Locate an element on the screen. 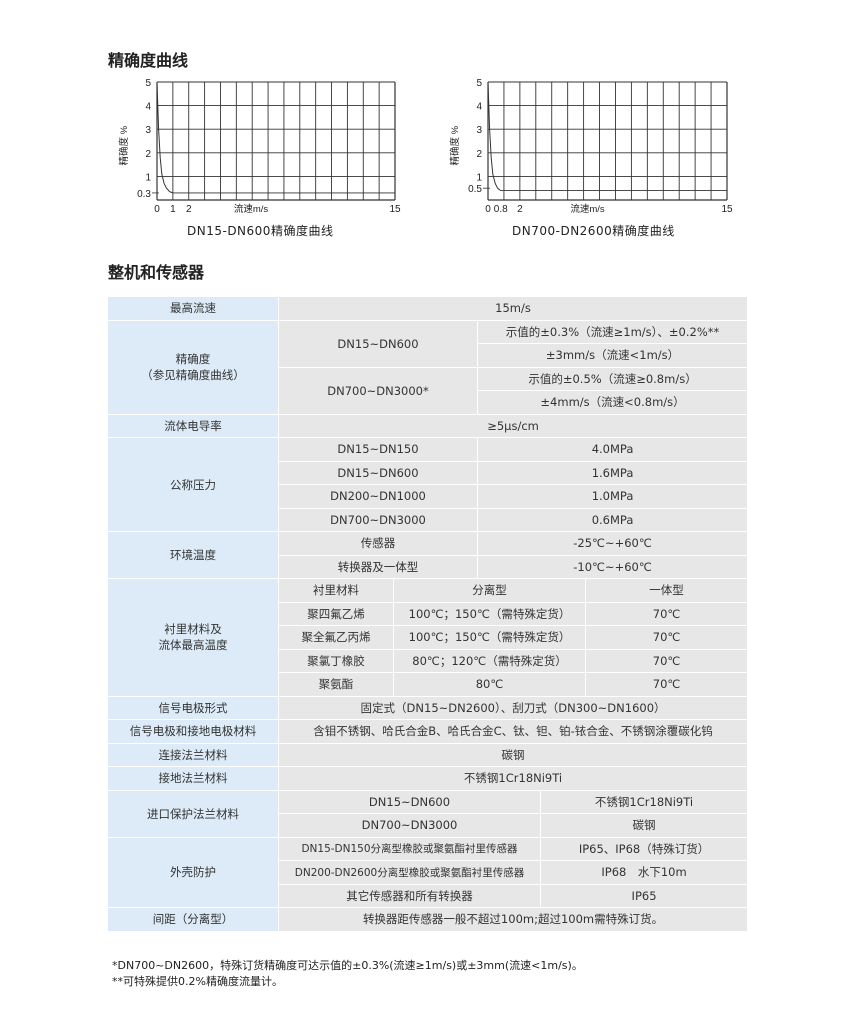 This screenshot has width=854, height=1036. cell: 转换器及一体型 is located at coordinates (378, 566).